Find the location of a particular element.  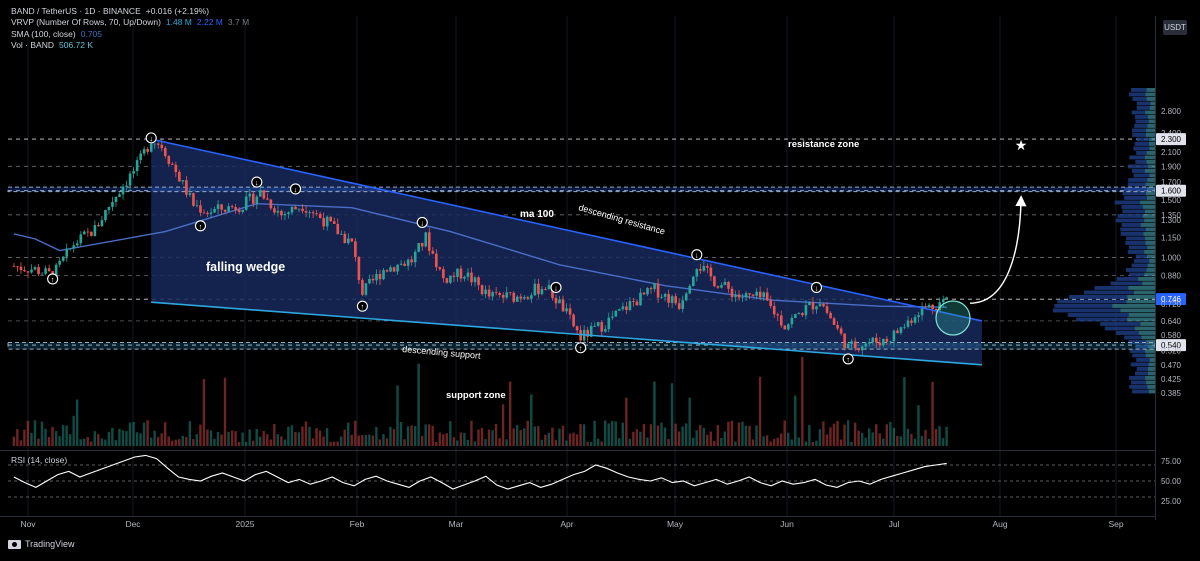

legend-vol-row: Vol · BAND 506.72 K is located at coordinates (132, 45).